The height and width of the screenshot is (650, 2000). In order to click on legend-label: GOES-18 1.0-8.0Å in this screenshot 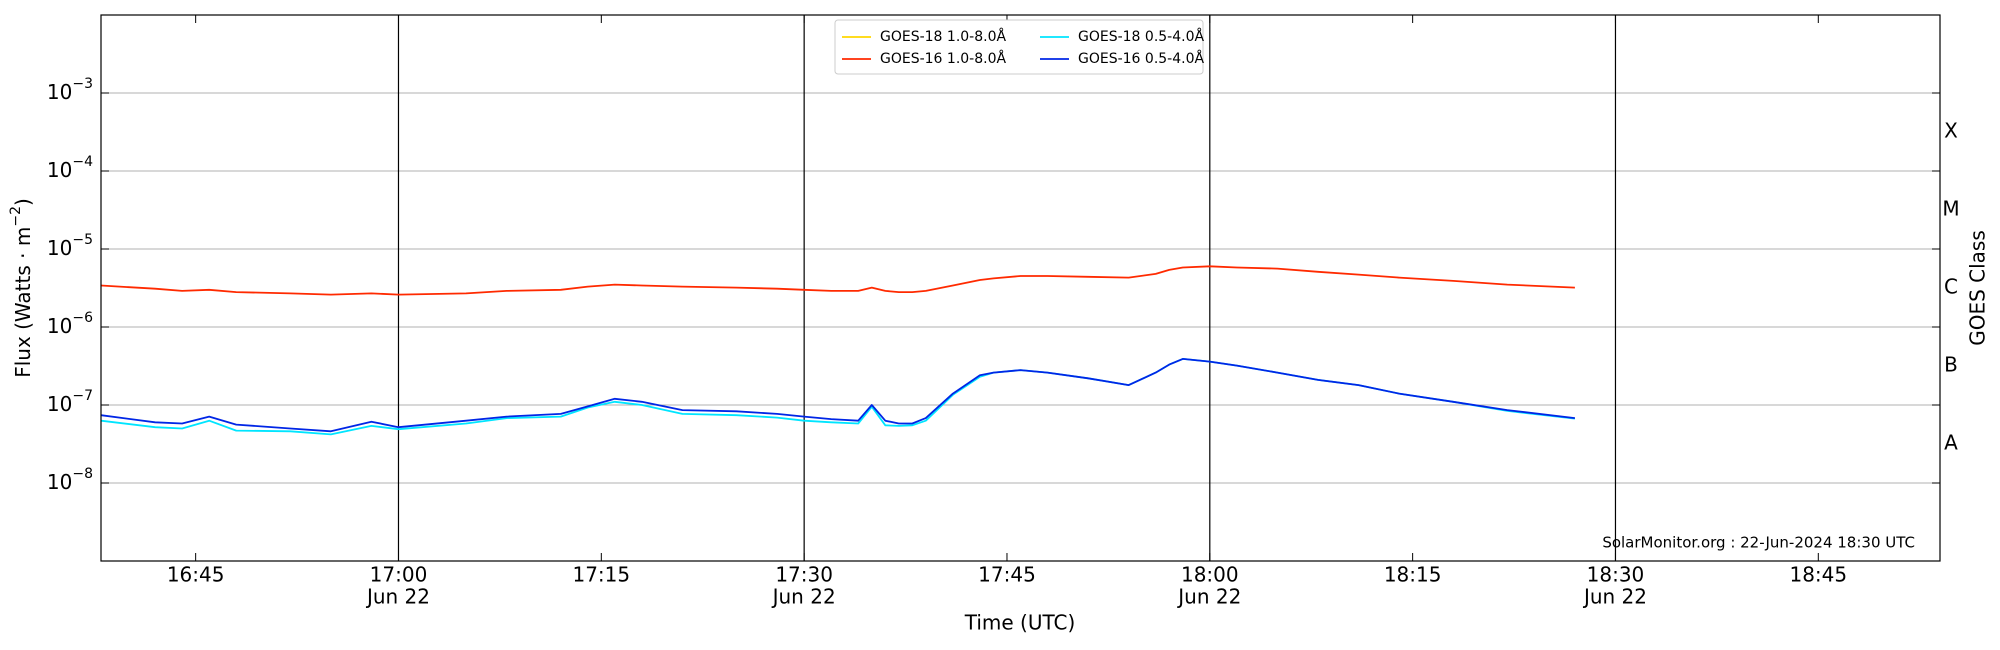, I will do `click(943, 36)`.